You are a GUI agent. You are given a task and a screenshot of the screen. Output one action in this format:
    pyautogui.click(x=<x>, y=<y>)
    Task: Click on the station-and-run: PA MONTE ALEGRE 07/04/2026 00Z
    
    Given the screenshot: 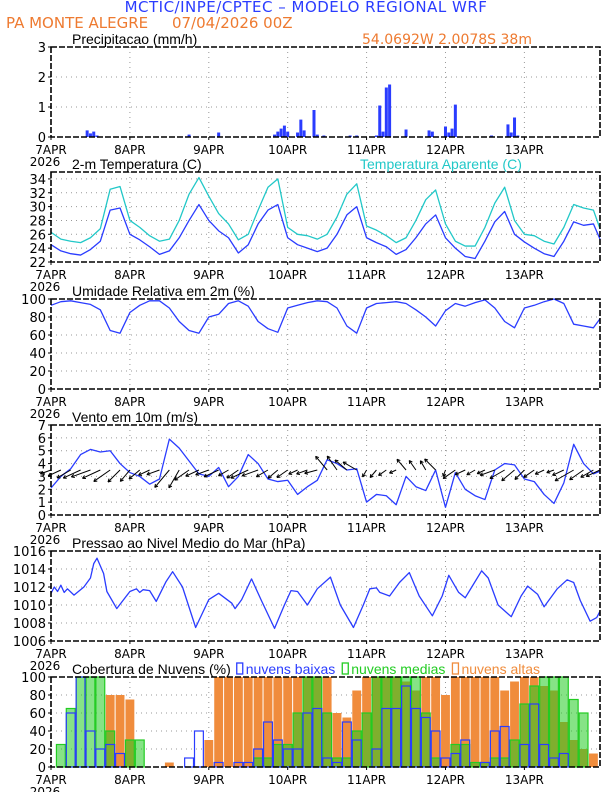 What is the action you would take?
    pyautogui.click(x=149, y=23)
    